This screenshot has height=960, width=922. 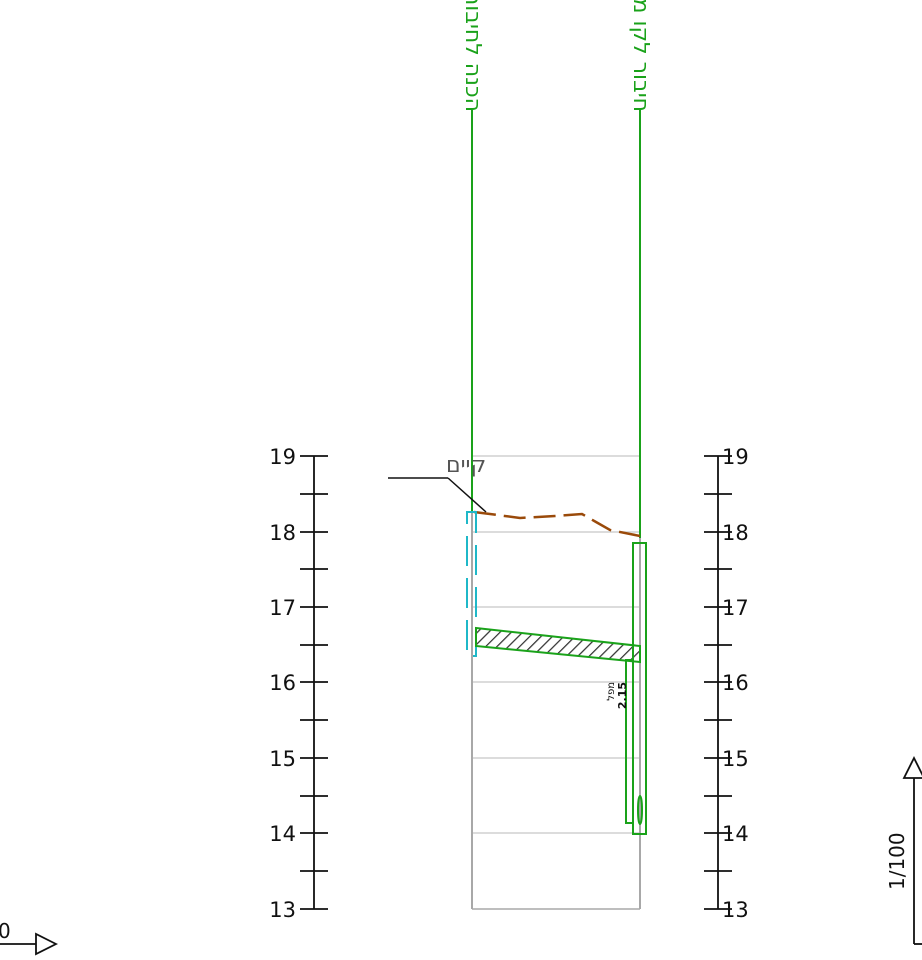 I want to click on vertical-scale-indicator: 1/100, so click(x=903, y=850).